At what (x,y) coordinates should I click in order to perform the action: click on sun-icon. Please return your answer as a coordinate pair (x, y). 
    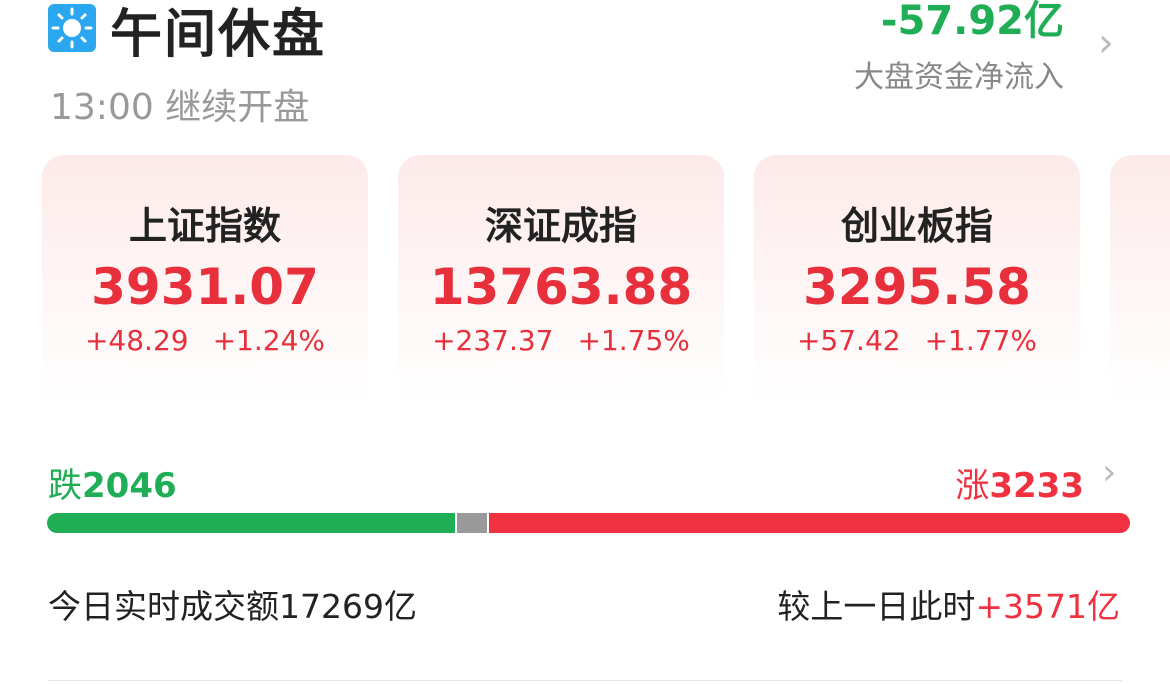
    Looking at the image, I should click on (72, 28).